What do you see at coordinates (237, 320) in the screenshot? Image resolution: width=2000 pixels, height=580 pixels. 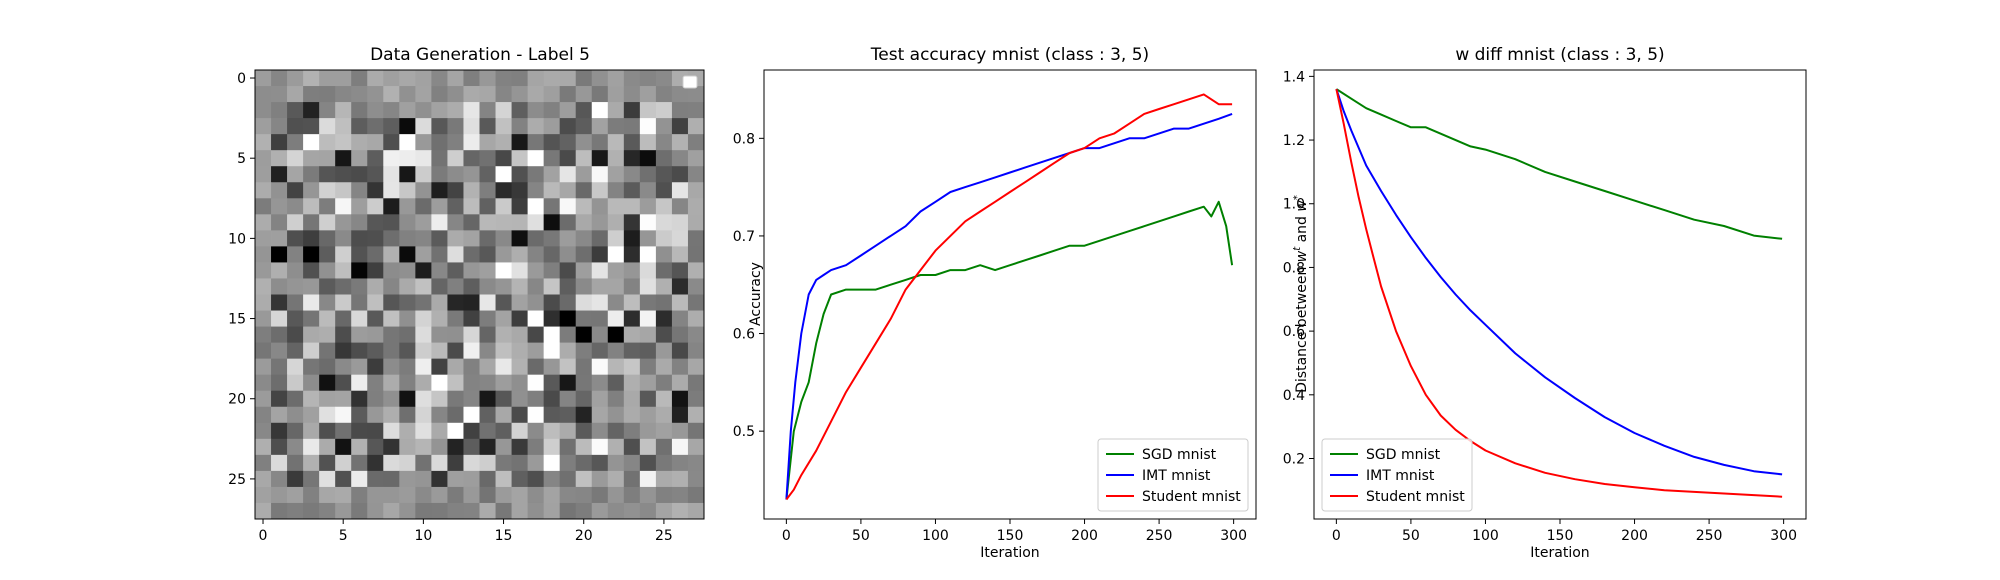 I see `heatmap-ytick-label: 15` at bounding box center [237, 320].